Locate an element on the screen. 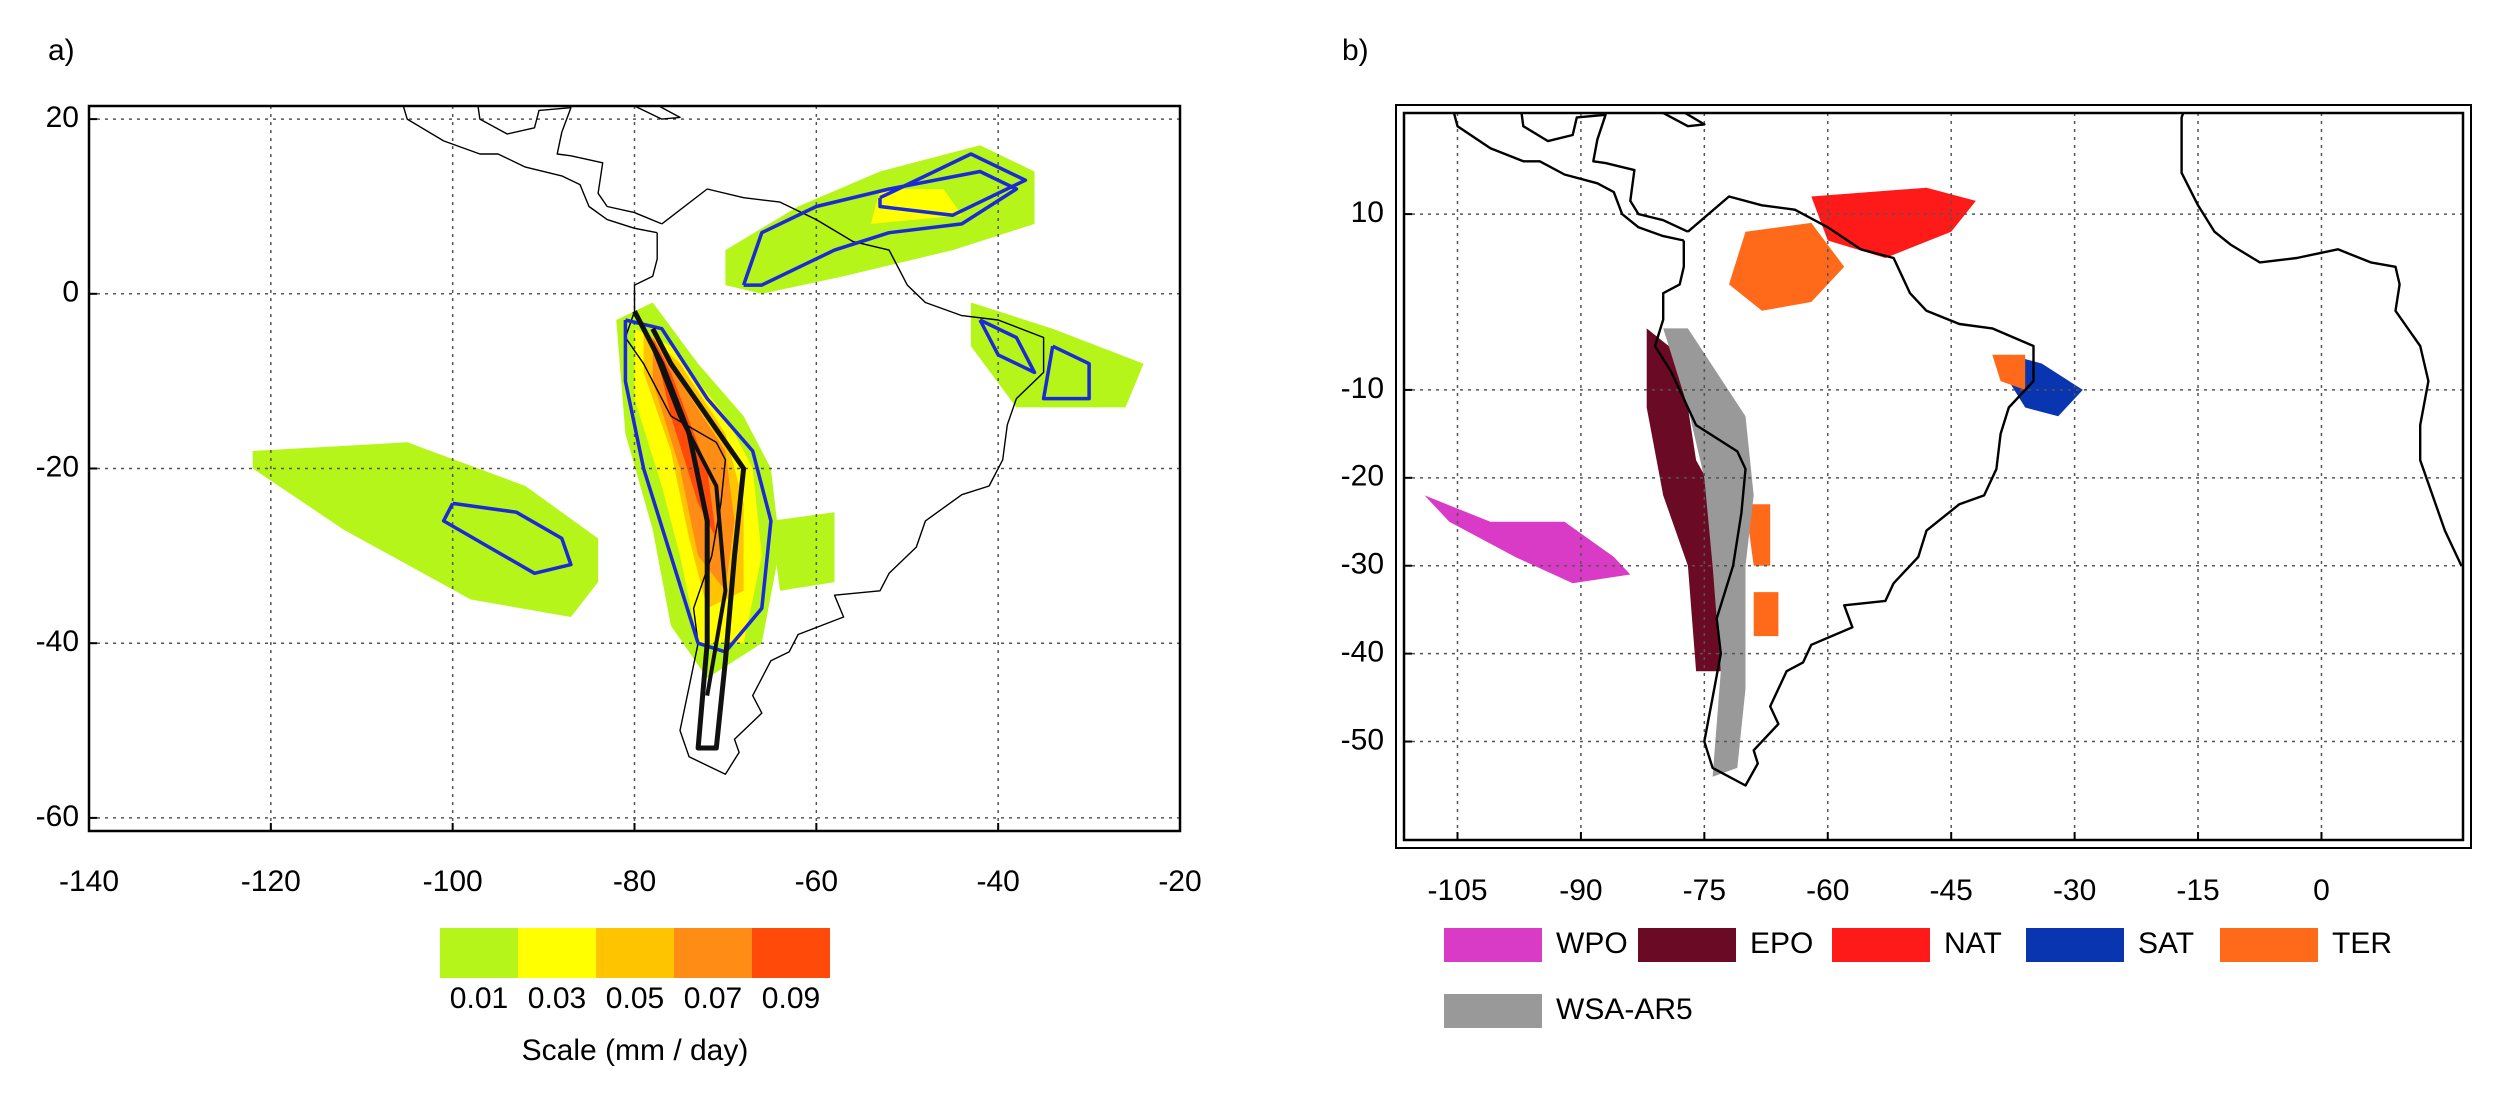 The image size is (2500, 1100). panel-label: a) is located at coordinates (61, 50).